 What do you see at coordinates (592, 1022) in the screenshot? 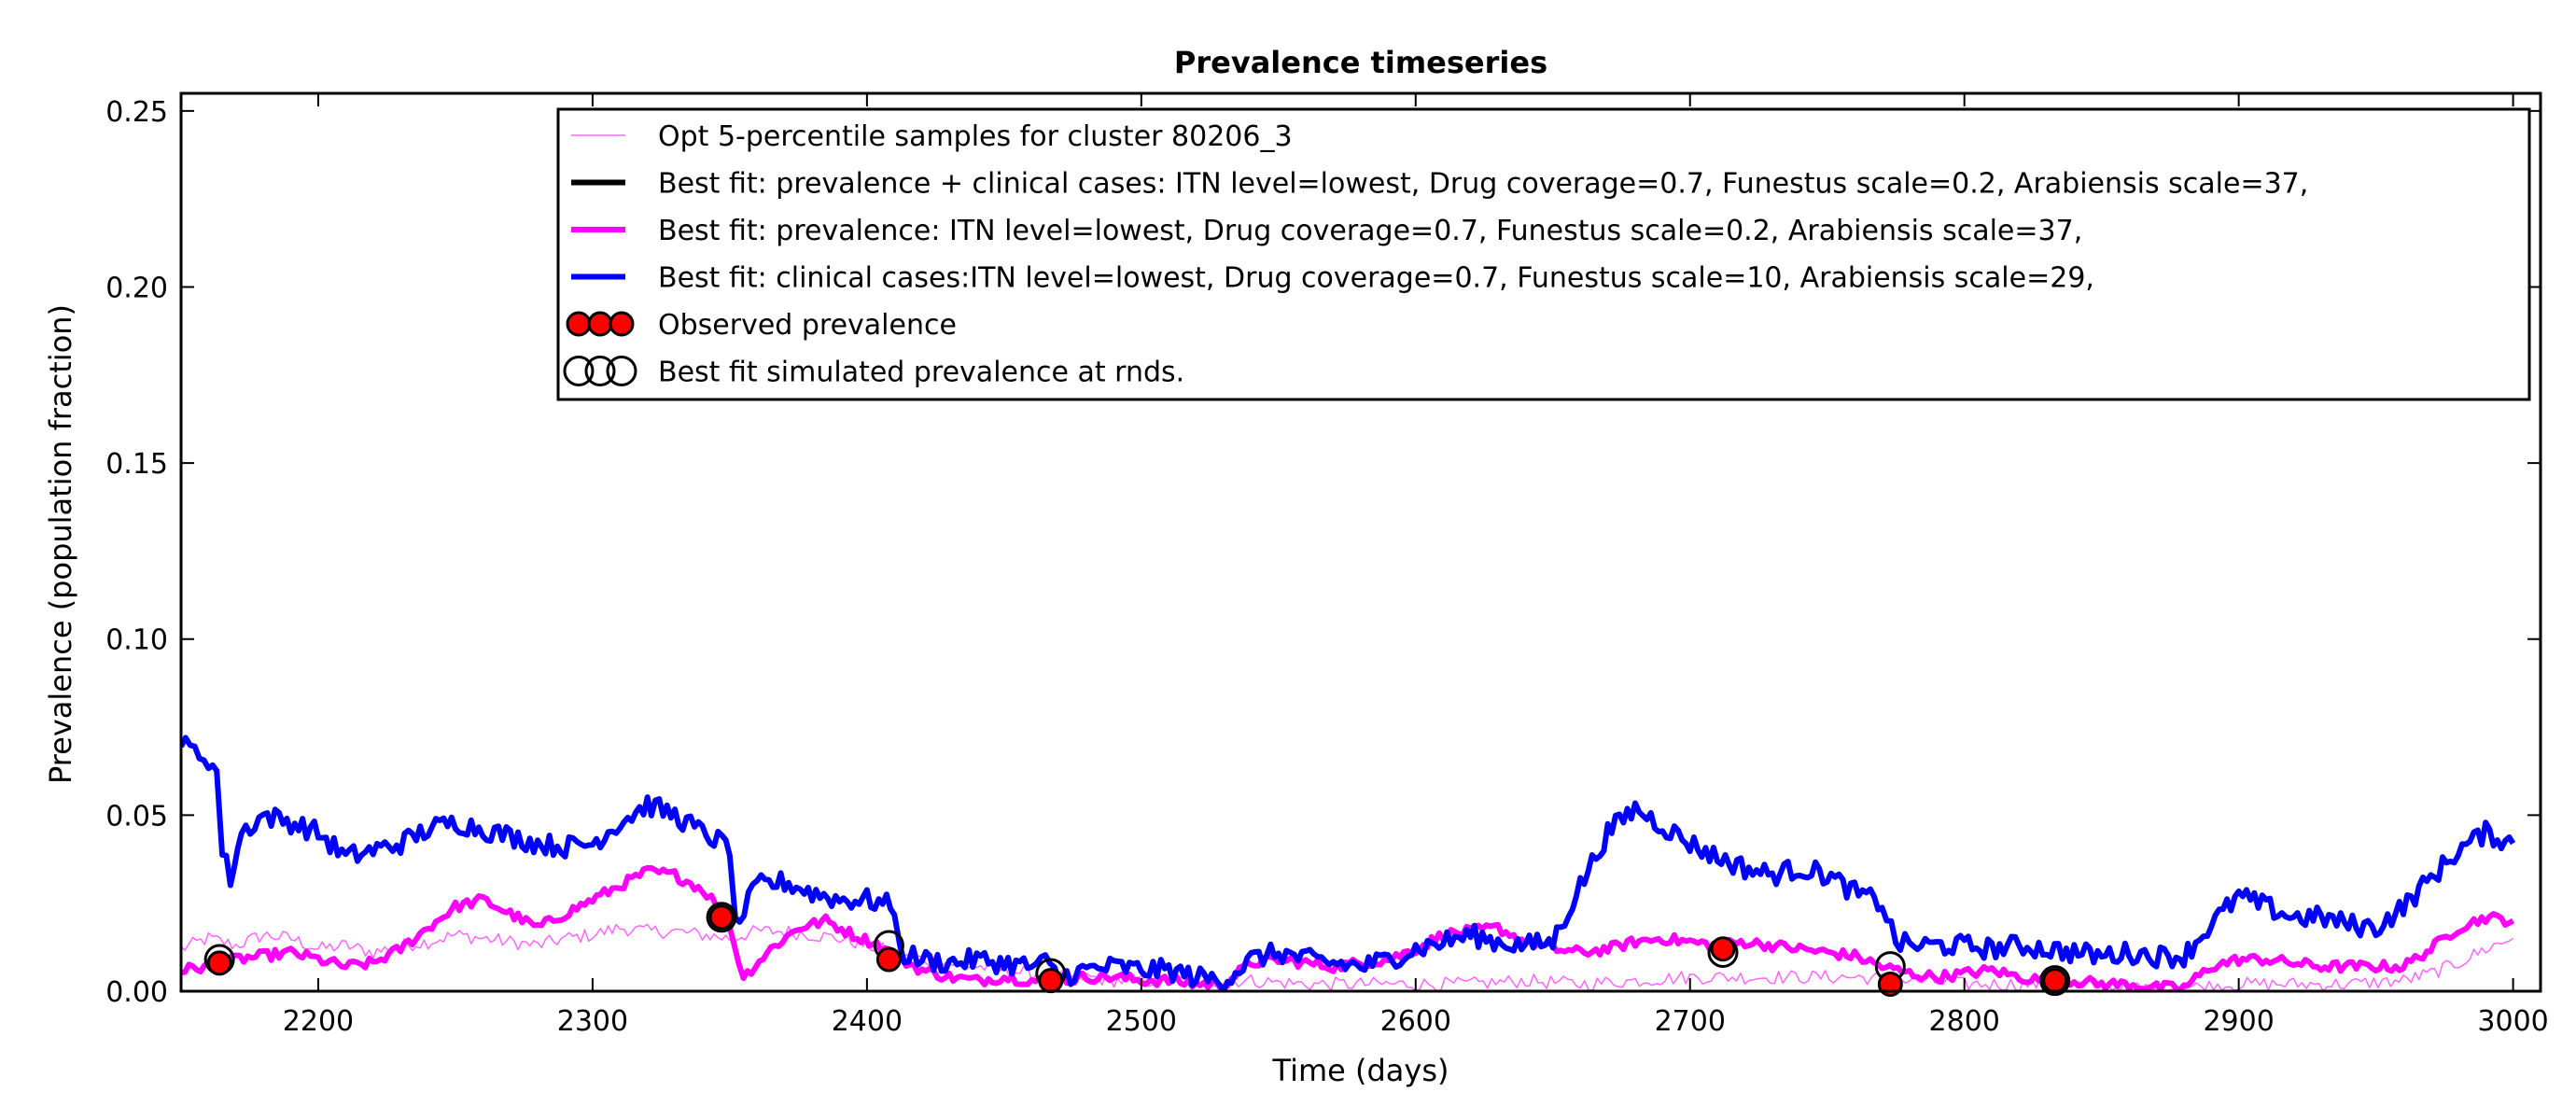
I see `x-tick-label: 2300` at bounding box center [592, 1022].